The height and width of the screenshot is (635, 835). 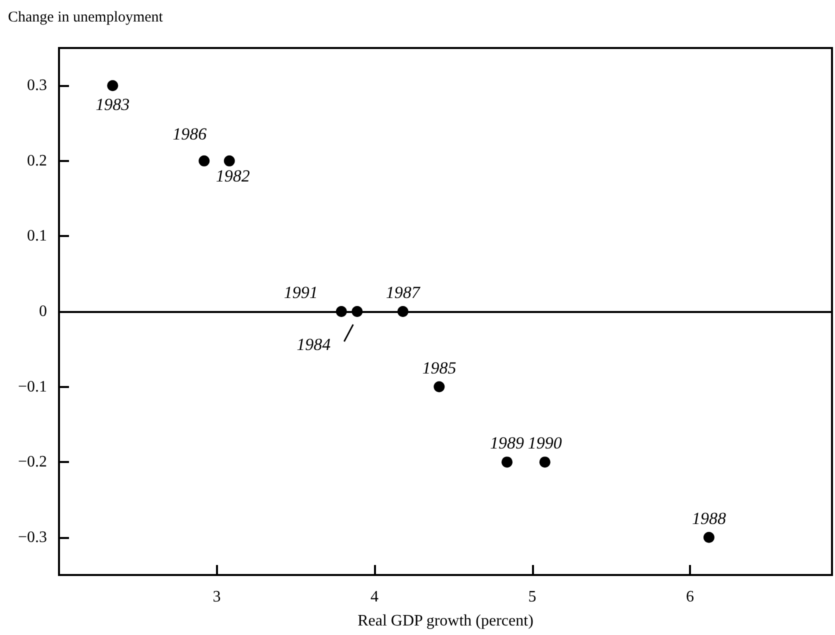 What do you see at coordinates (301, 292) in the screenshot?
I see `annotation: 1991` at bounding box center [301, 292].